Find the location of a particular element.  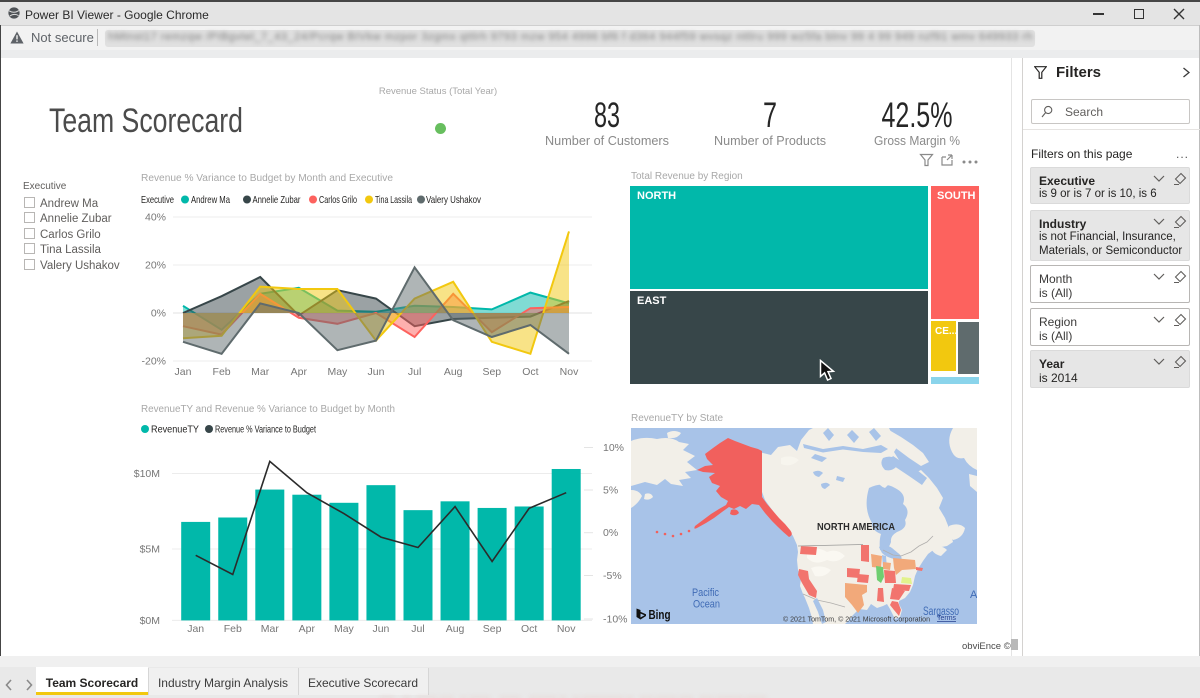

svg-text: Number of Customers is located at coordinates (607, 140).